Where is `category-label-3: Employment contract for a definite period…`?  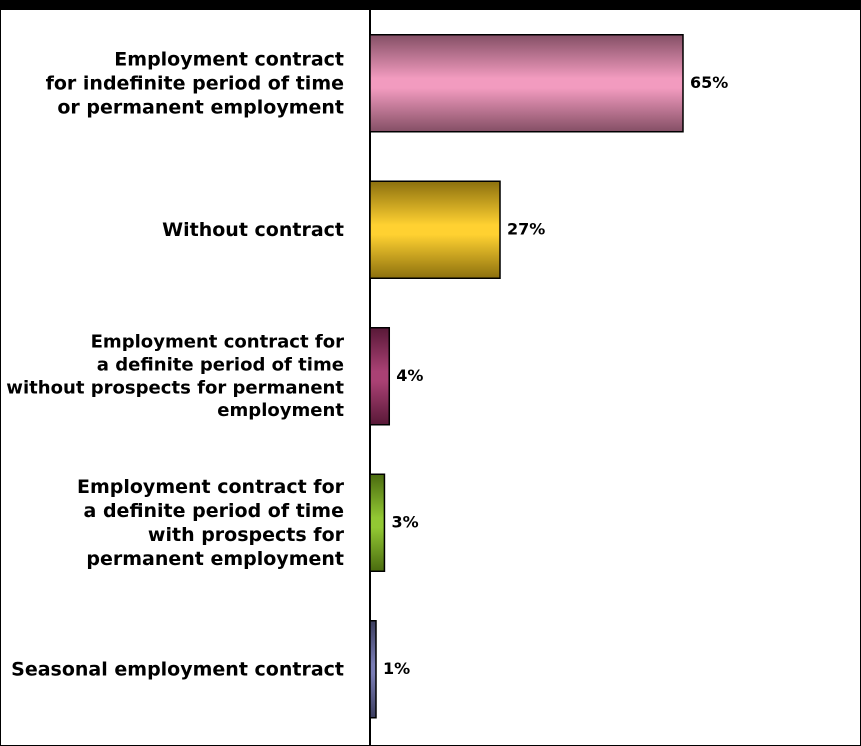 category-label-3: Employment contract for a definite period… is located at coordinates (175, 376).